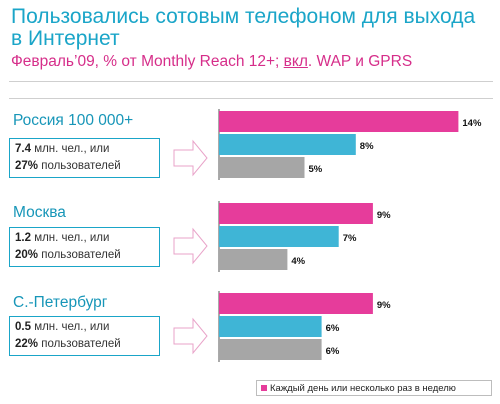 Image resolution: width=500 pixels, height=404 pixels. I want to click on infobox-line-2: 27% пользователей, so click(68, 166).